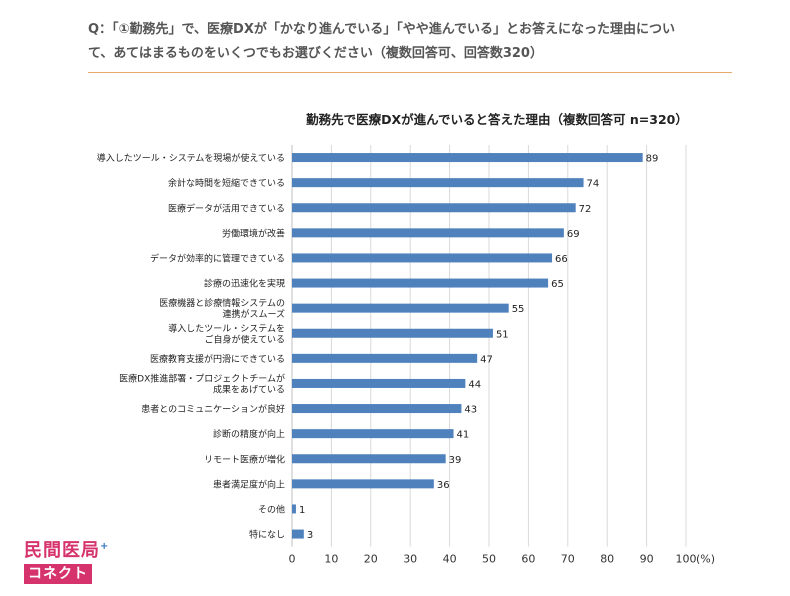 The image size is (790, 596). What do you see at coordinates (528, 559) in the screenshot?
I see `x-tick-label: 60` at bounding box center [528, 559].